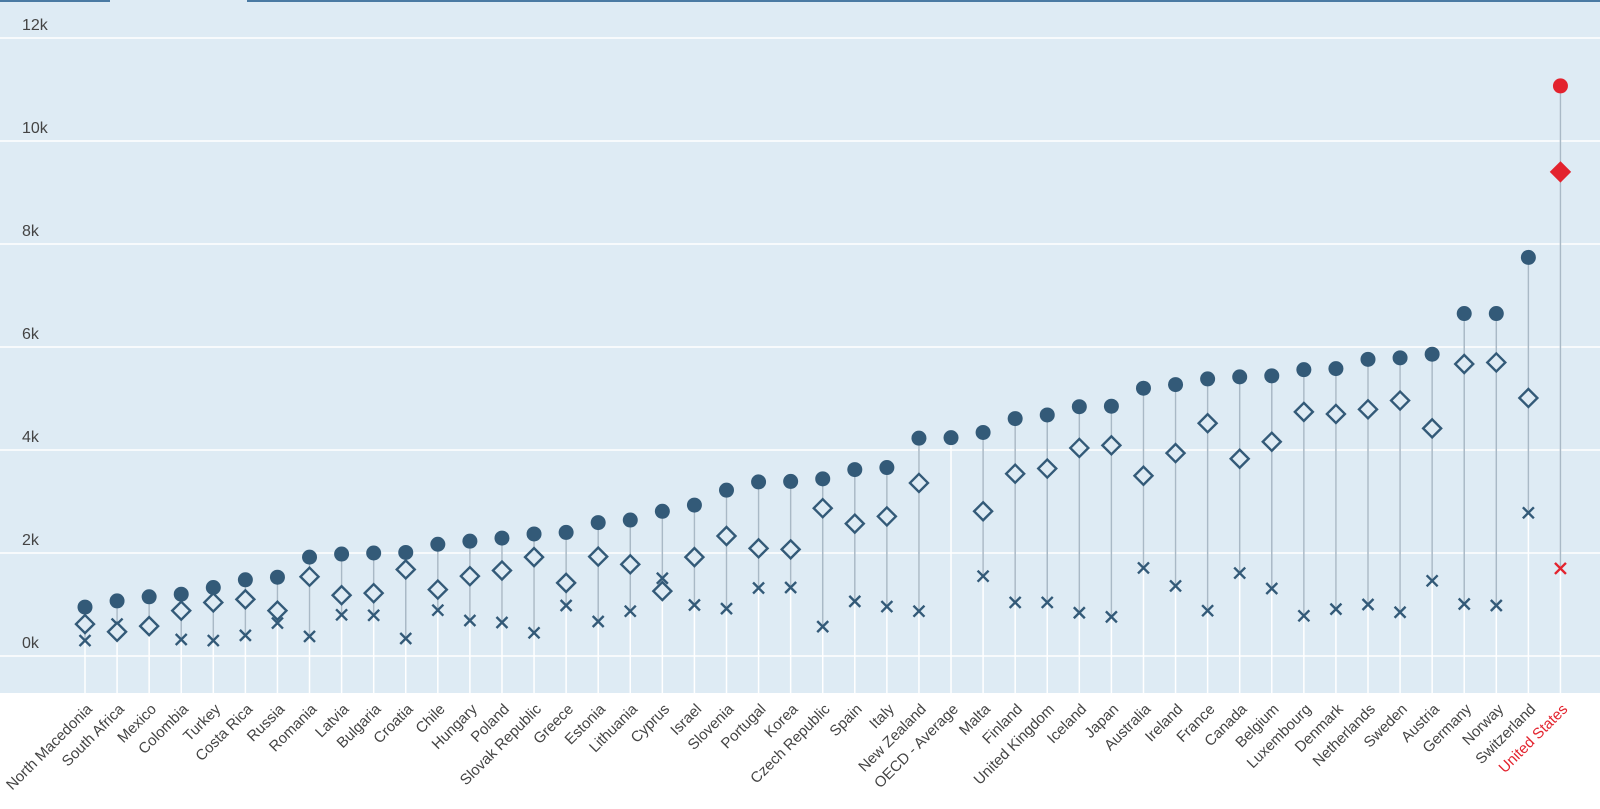  I want to click on circle-point-latvia, so click(342, 554).